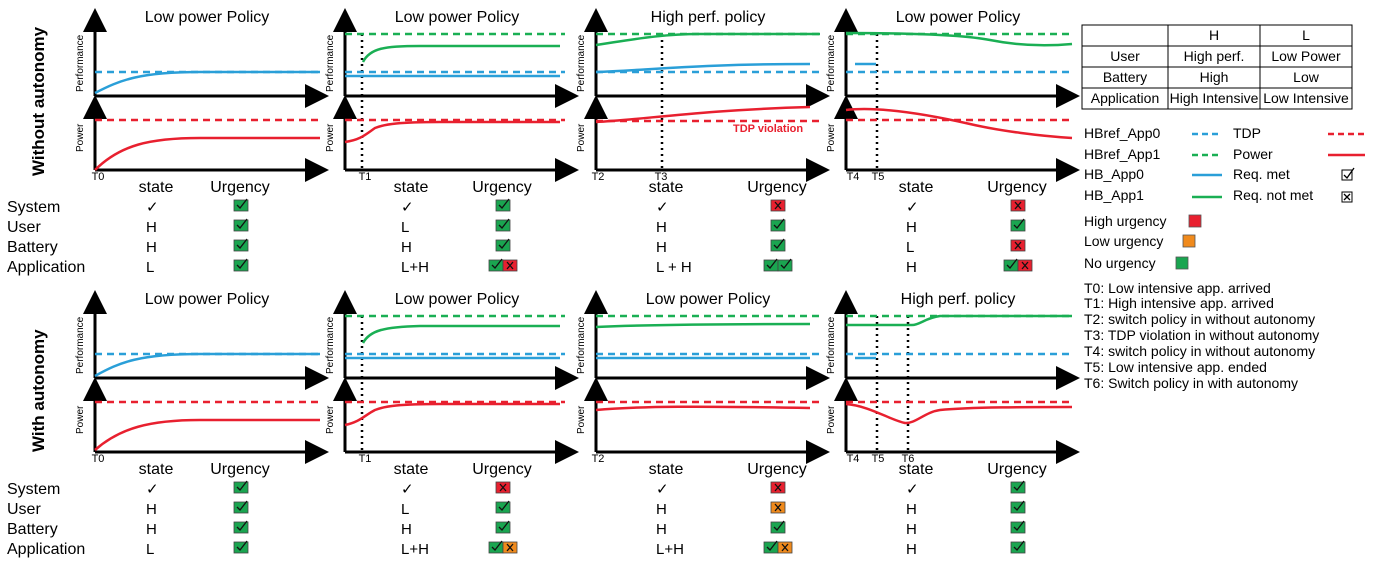 The height and width of the screenshot is (565, 1393). I want to click on table-cell-text: Battery, so click(1125, 77).